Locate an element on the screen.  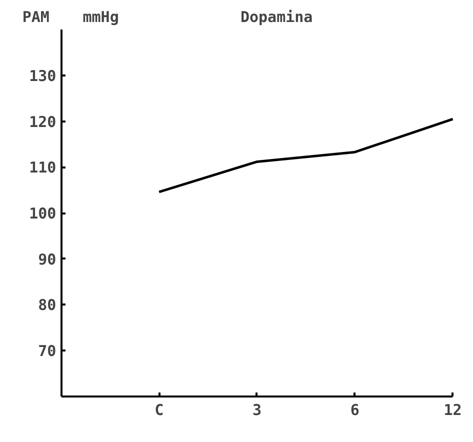
y-tick-label: 100 is located at coordinates (42, 213).